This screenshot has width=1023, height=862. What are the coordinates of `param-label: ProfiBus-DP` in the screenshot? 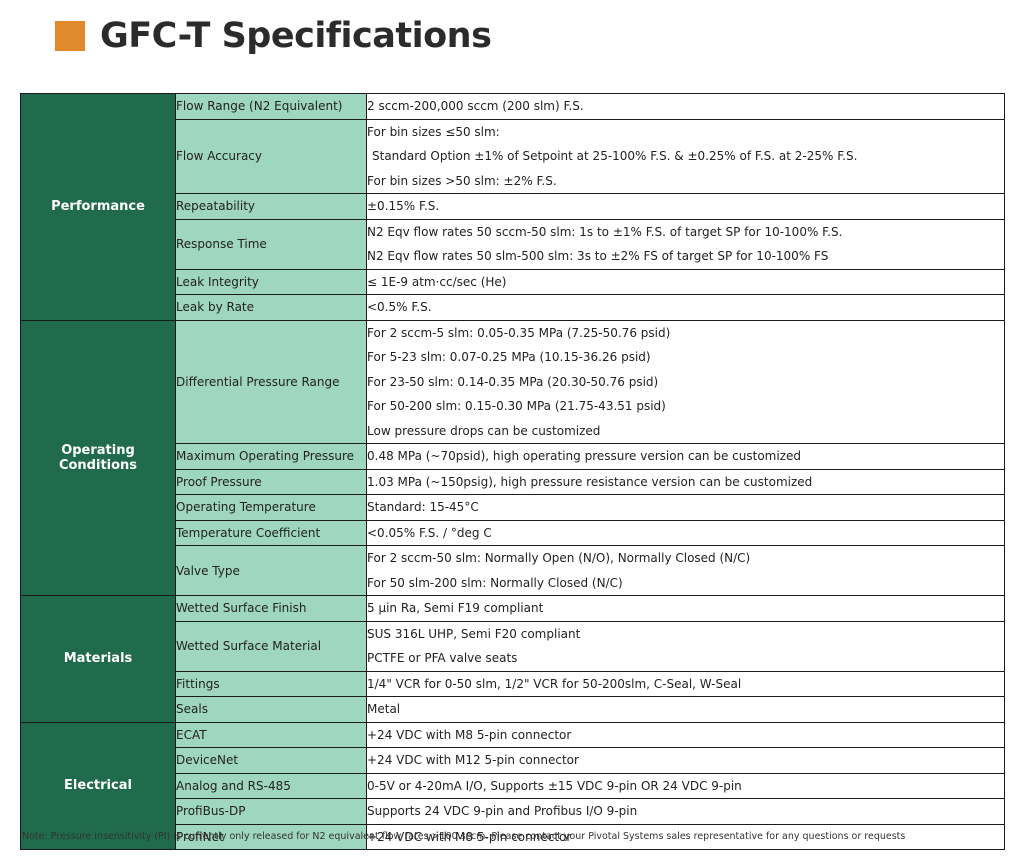 It's located at (271, 811).